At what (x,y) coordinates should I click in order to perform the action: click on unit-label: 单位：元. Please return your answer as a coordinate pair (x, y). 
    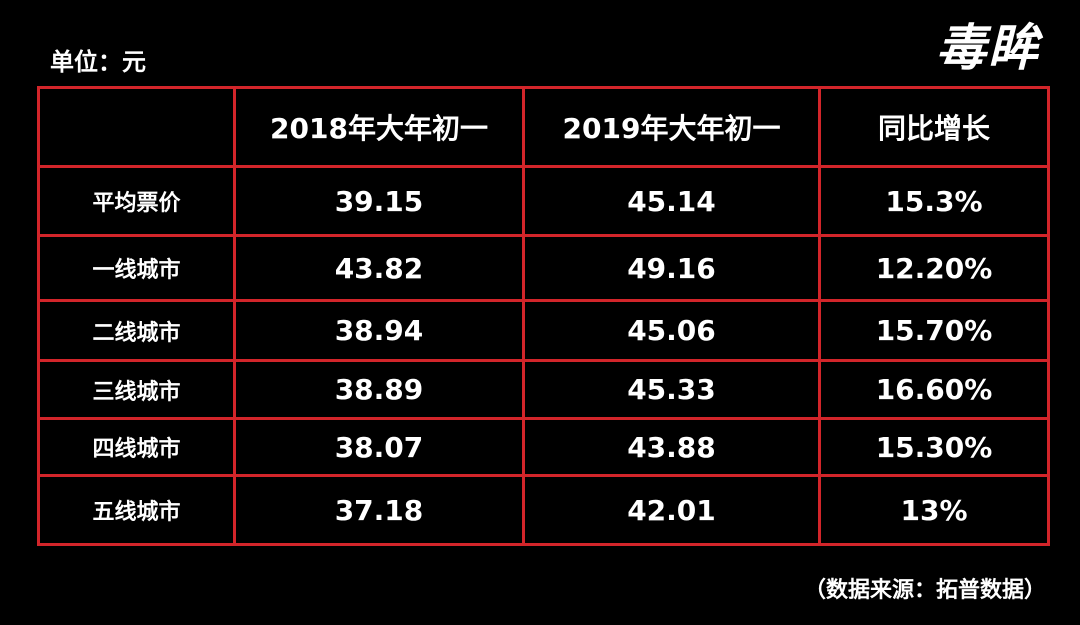
    Looking at the image, I should click on (98, 62).